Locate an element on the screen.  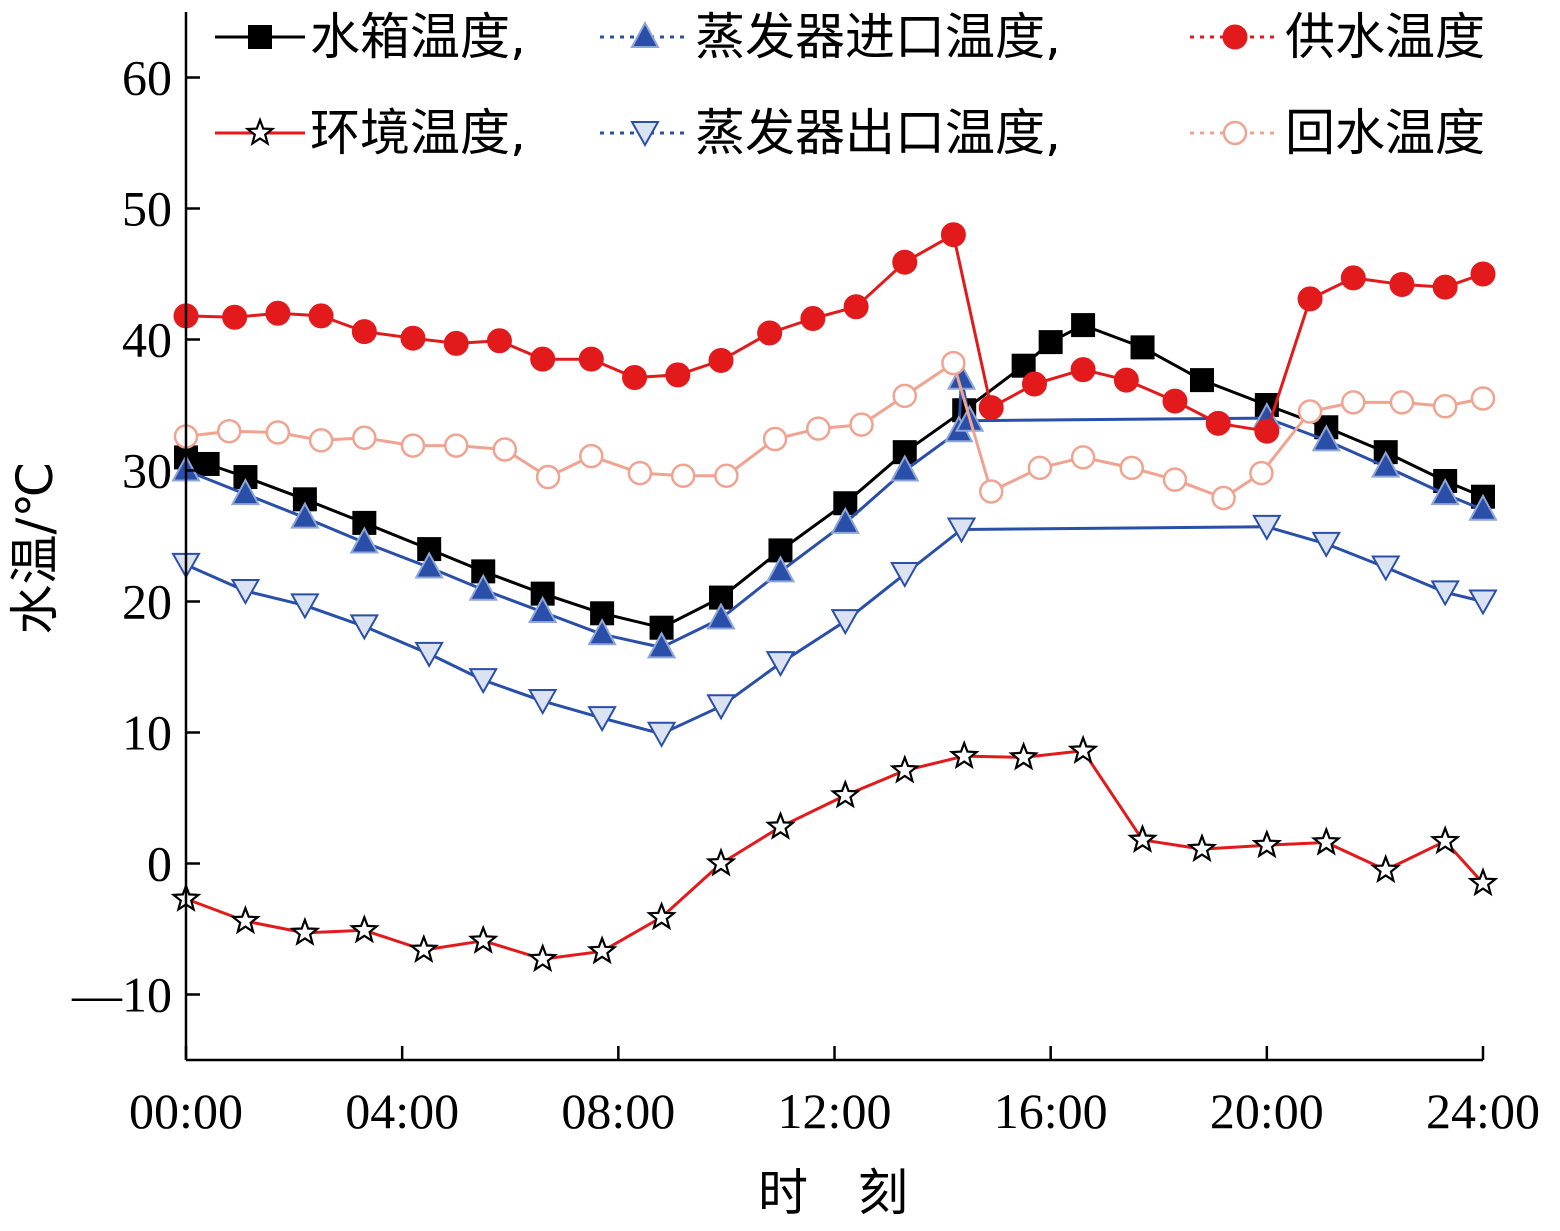
x-tick-label: 04:00 is located at coordinates (402, 1111).